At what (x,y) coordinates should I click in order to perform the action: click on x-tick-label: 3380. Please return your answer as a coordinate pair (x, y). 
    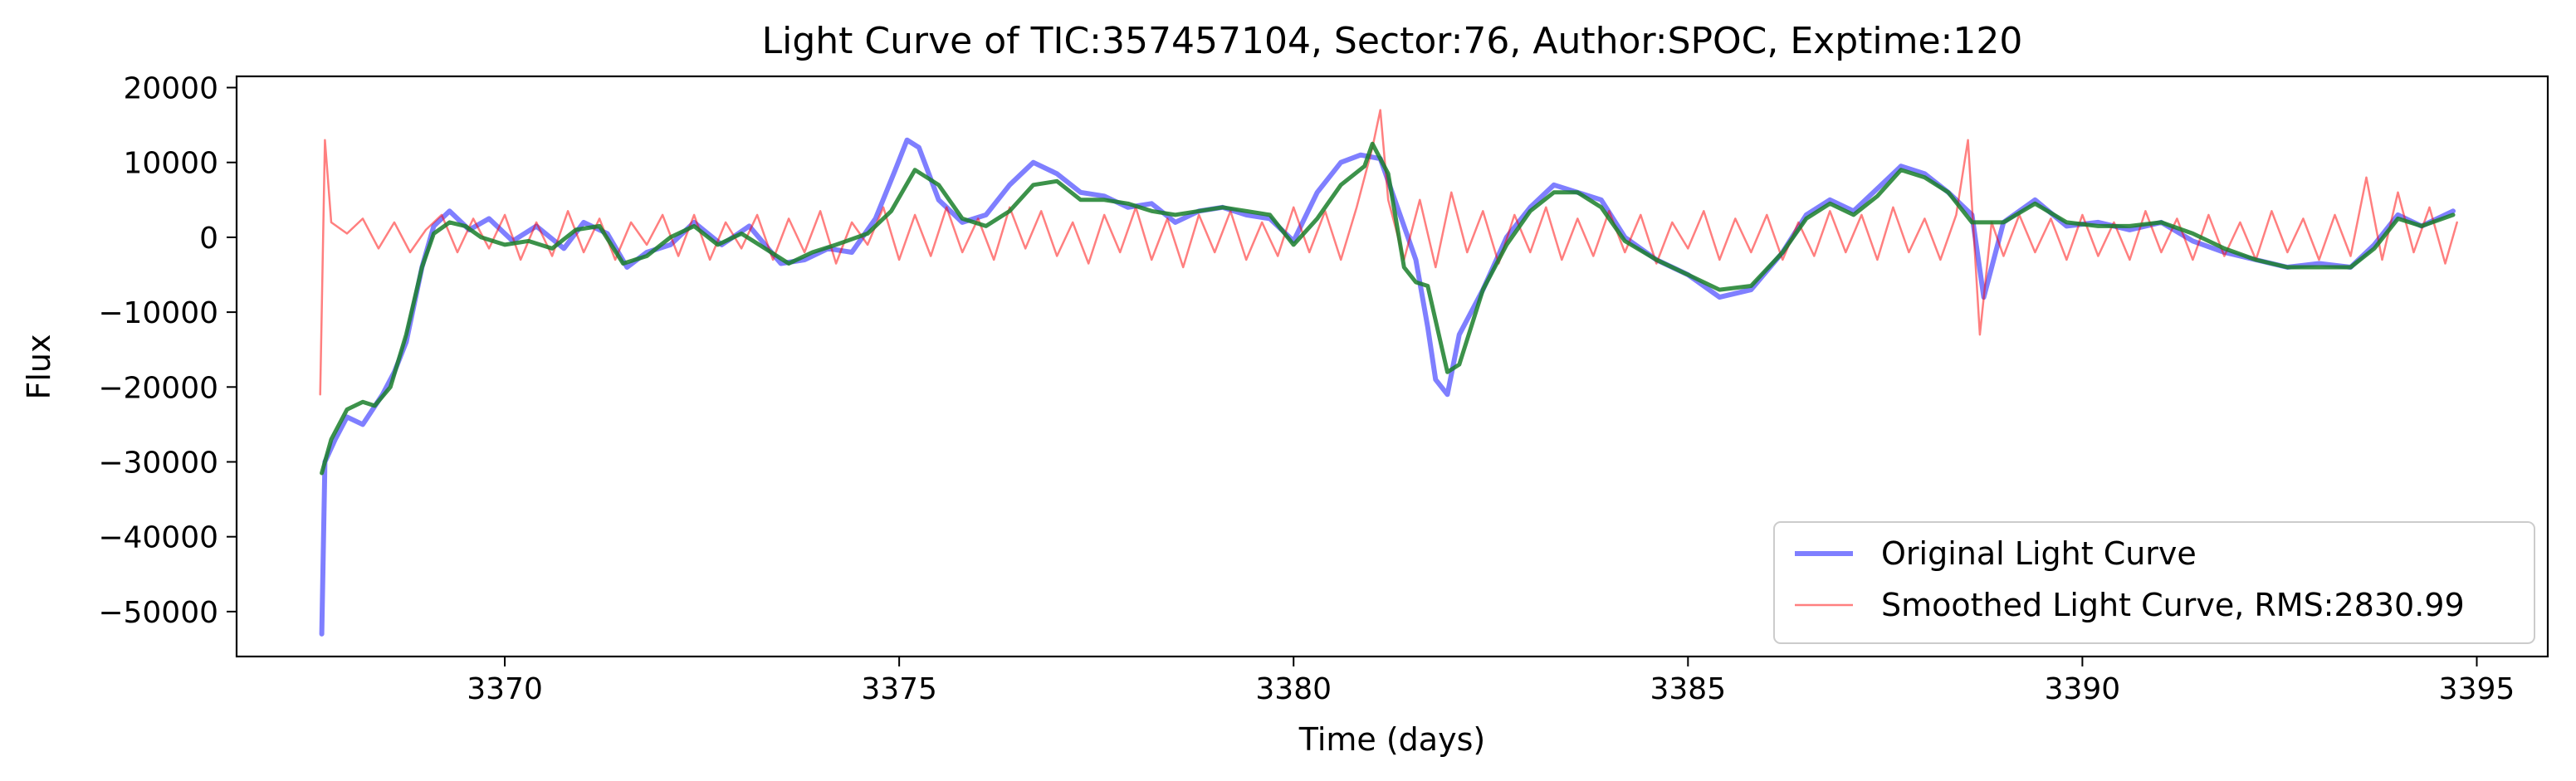
    Looking at the image, I should click on (1293, 689).